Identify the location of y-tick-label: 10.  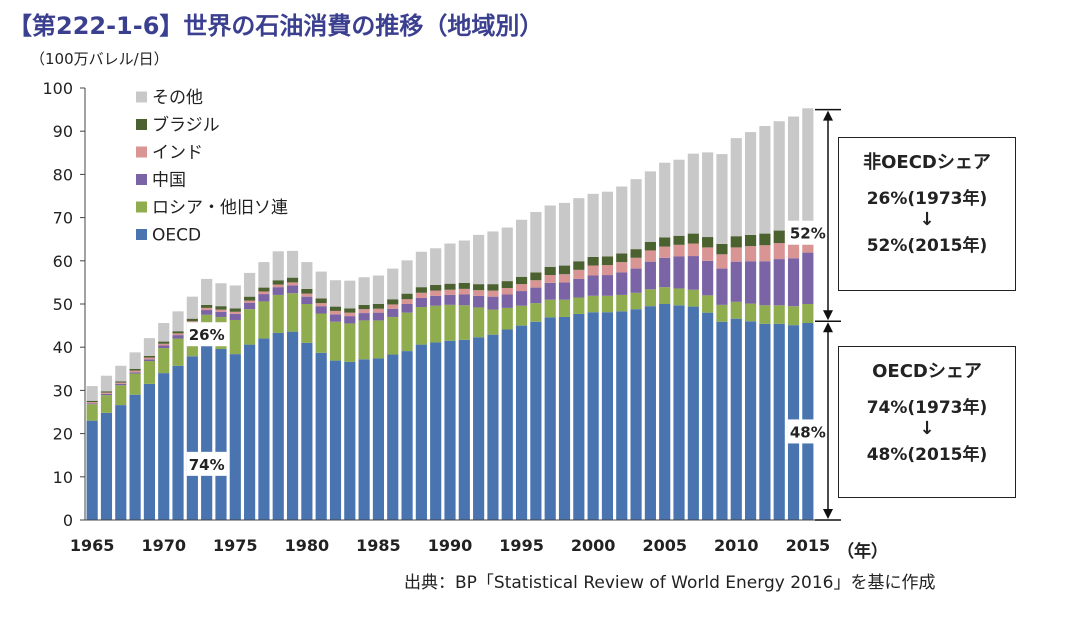
(63, 477).